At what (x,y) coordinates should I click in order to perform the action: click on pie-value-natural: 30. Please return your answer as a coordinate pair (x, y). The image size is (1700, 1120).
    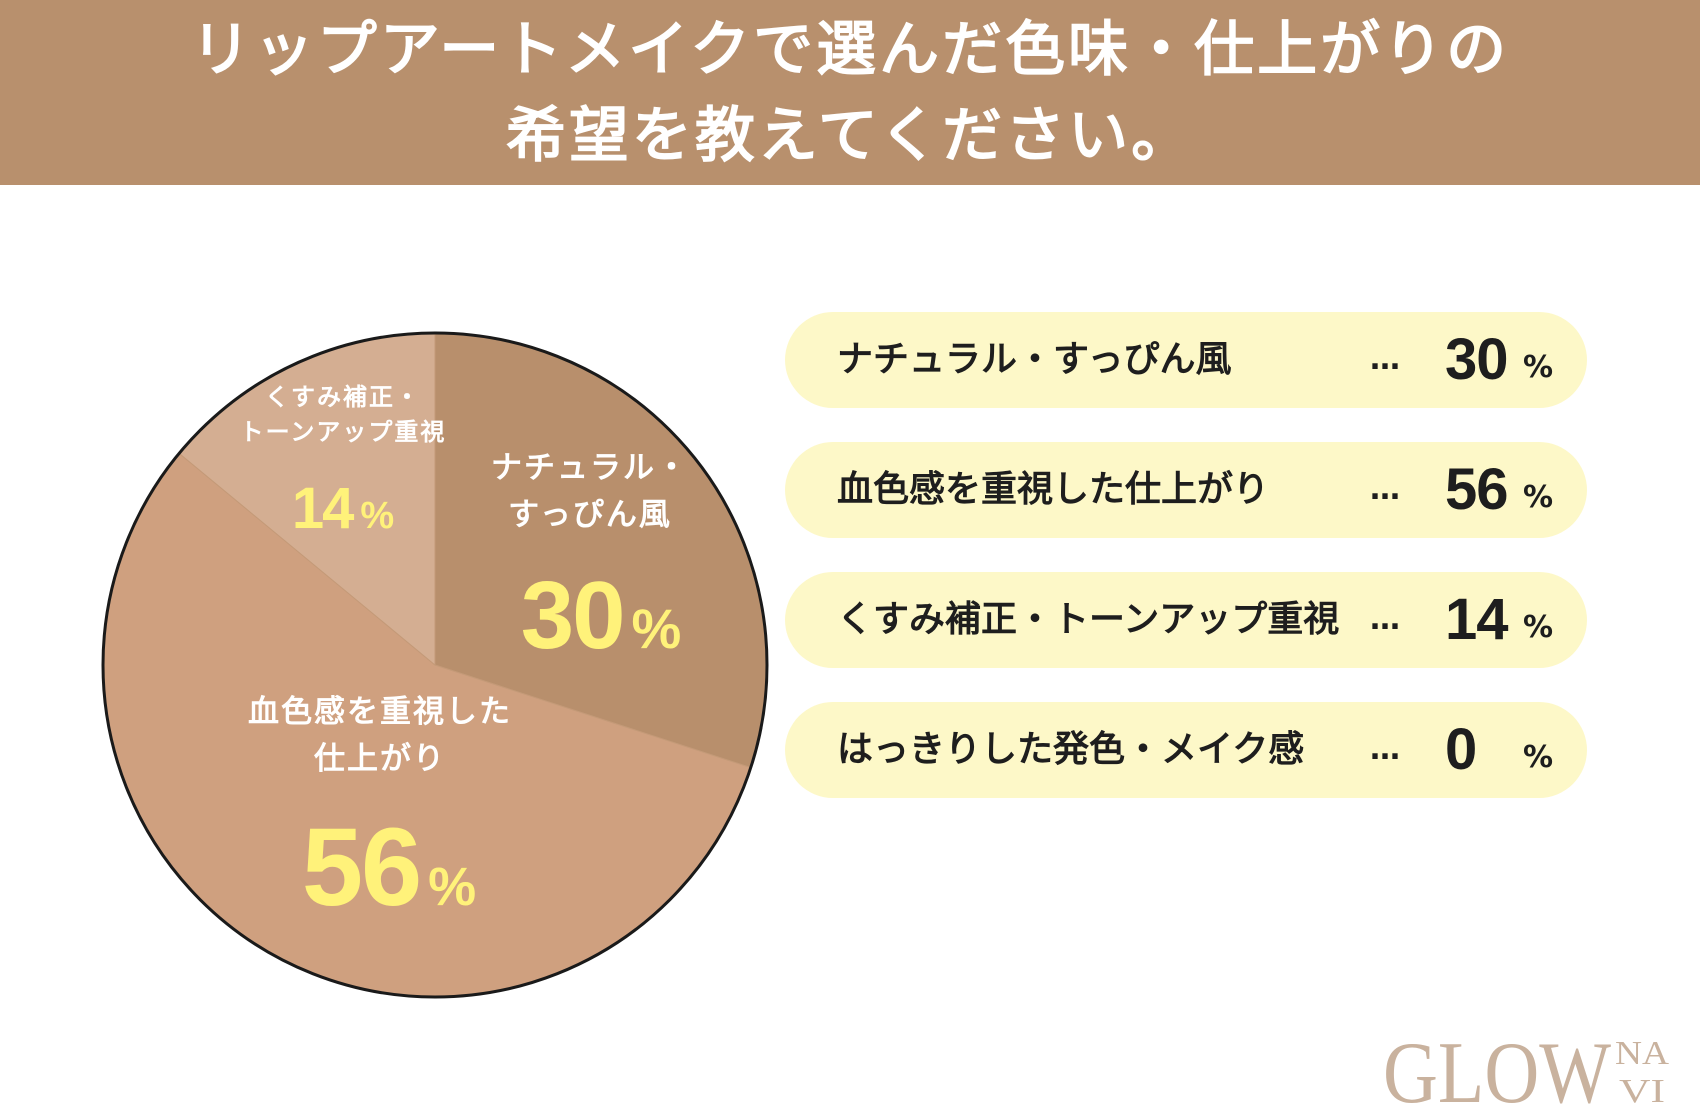
    Looking at the image, I should click on (572, 615).